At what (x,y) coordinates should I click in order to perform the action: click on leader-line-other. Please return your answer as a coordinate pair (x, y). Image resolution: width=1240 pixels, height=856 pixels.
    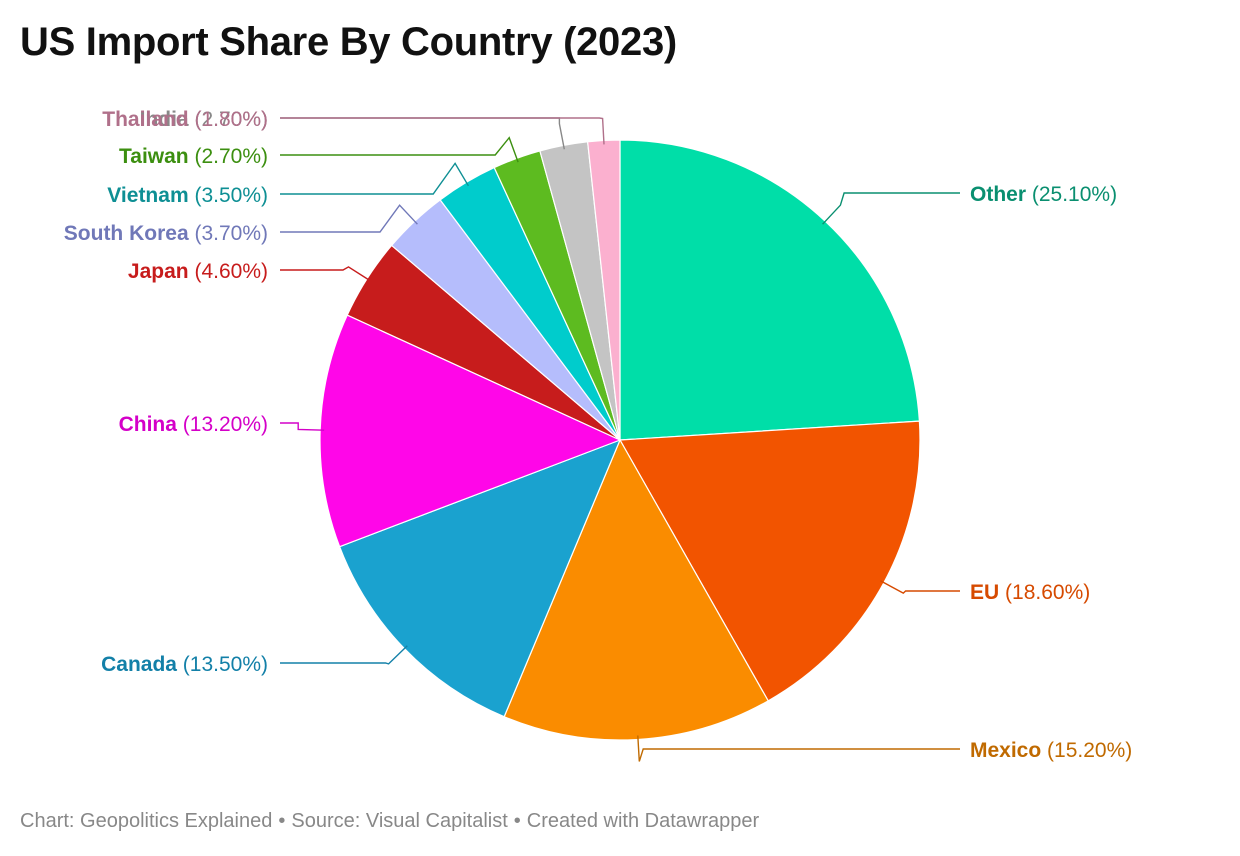
    Looking at the image, I should click on (891, 208).